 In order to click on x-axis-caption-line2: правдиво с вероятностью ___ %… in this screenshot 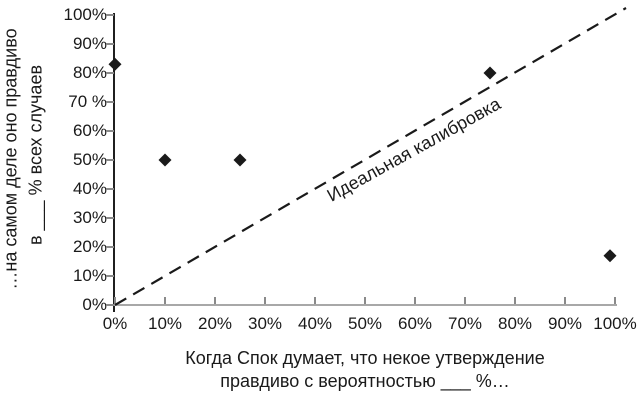, I will do `click(365, 381)`.